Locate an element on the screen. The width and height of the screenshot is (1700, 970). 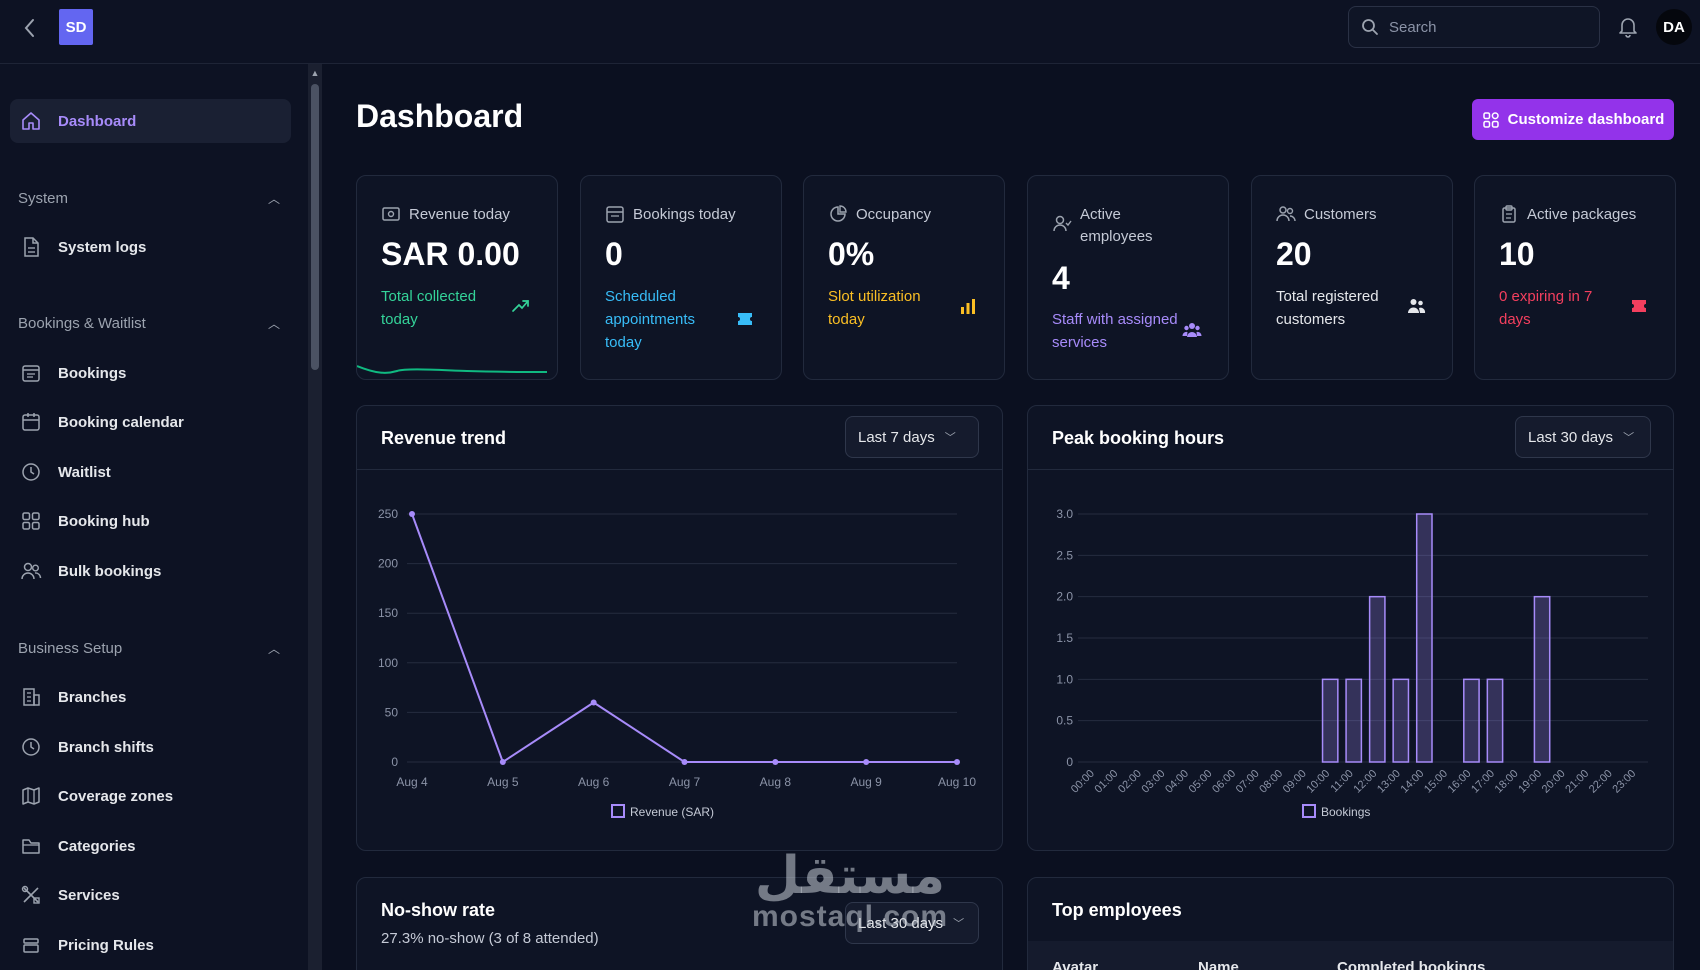
stat-subtext: Slot utilization today is located at coordinates (874, 308).